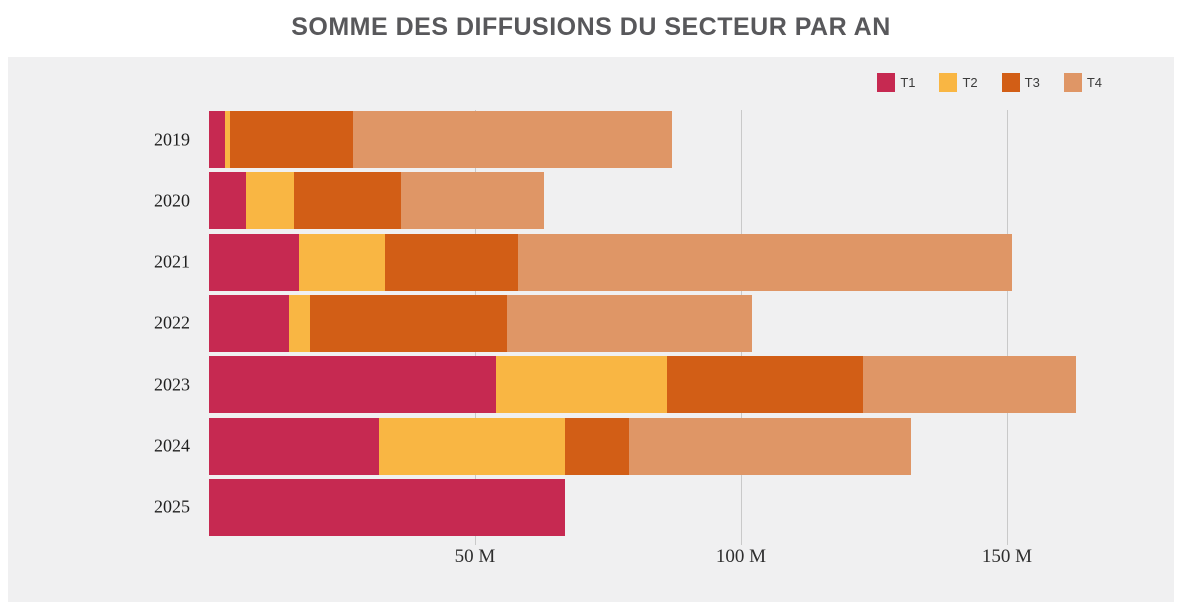 Image resolution: width=1182 pixels, height=602 pixels. Describe the element at coordinates (254, 262) in the screenshot. I see `bar-segment-t1-2021` at that location.